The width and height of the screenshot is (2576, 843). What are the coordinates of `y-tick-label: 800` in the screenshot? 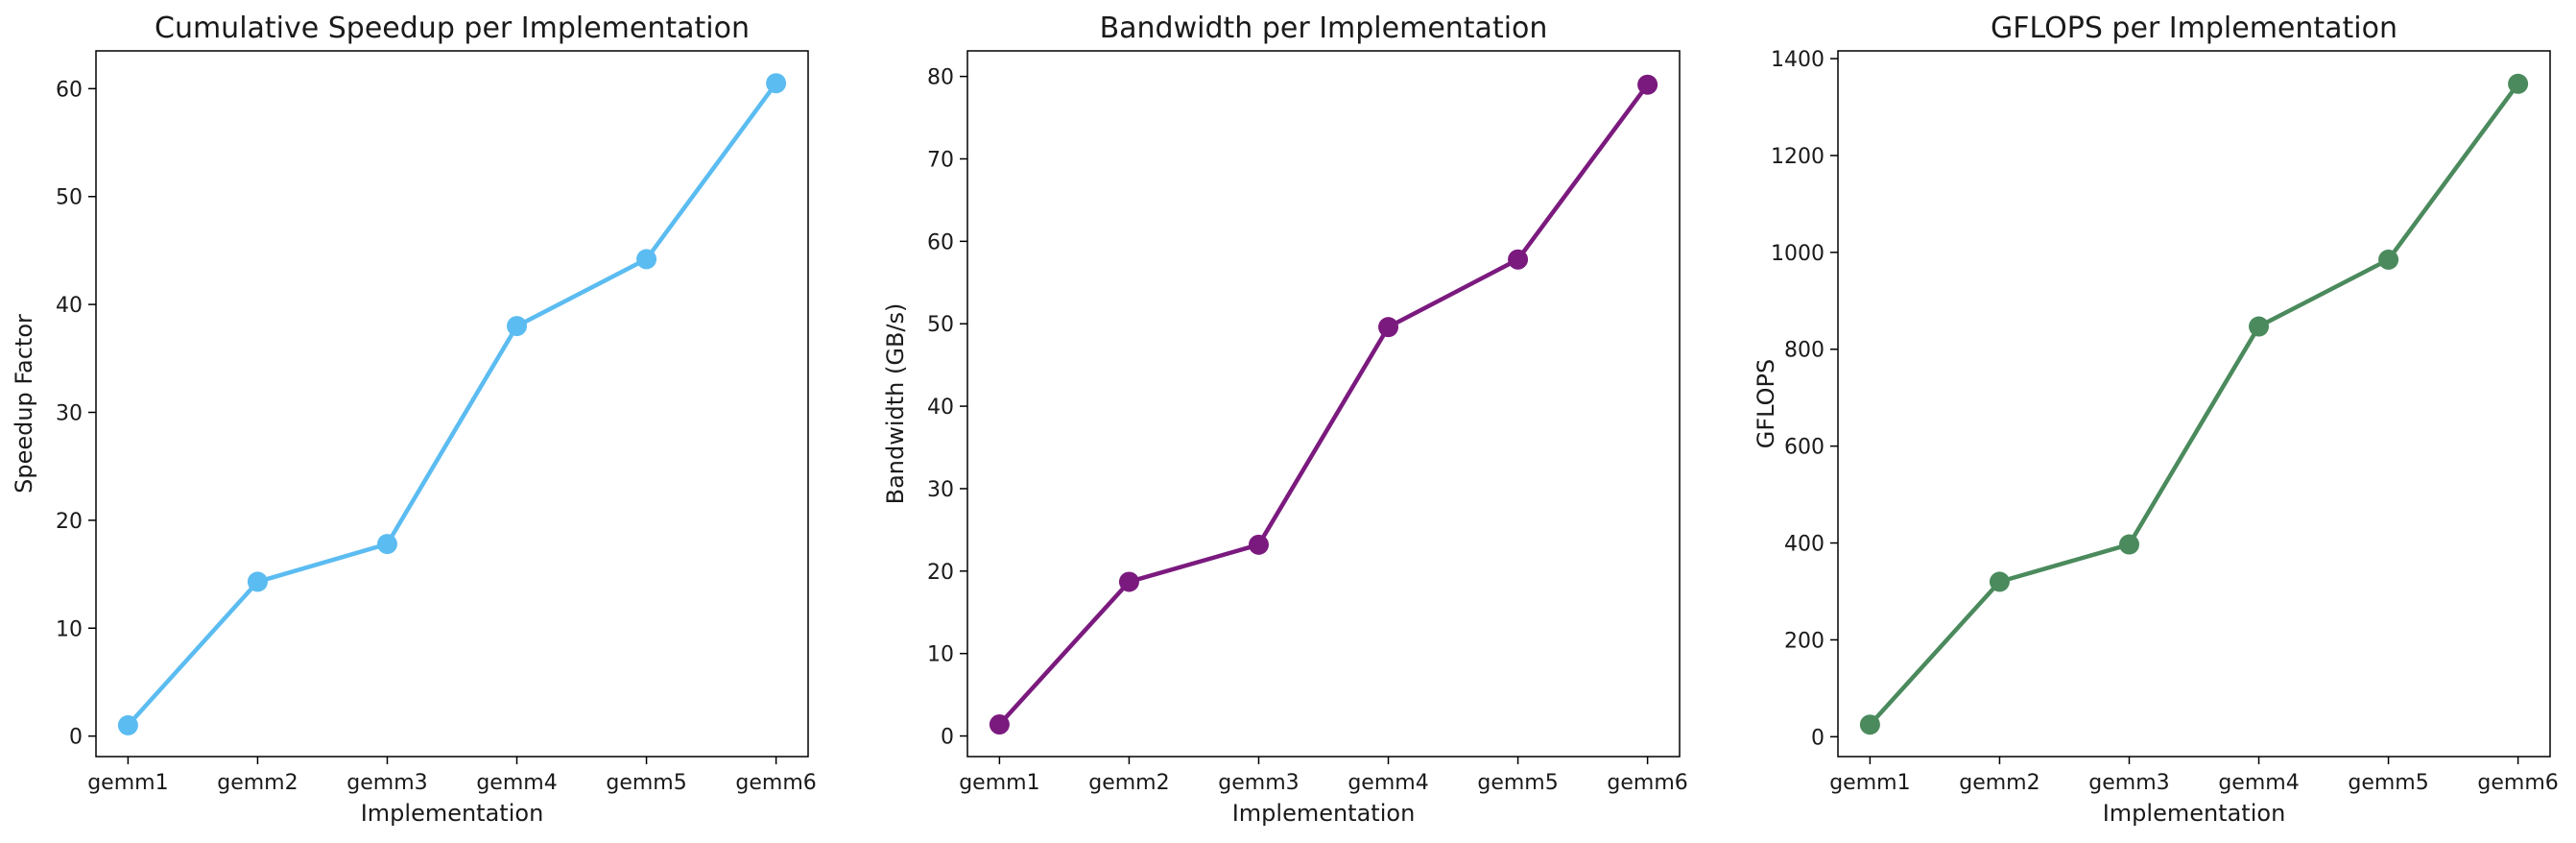 It's located at (1804, 351).